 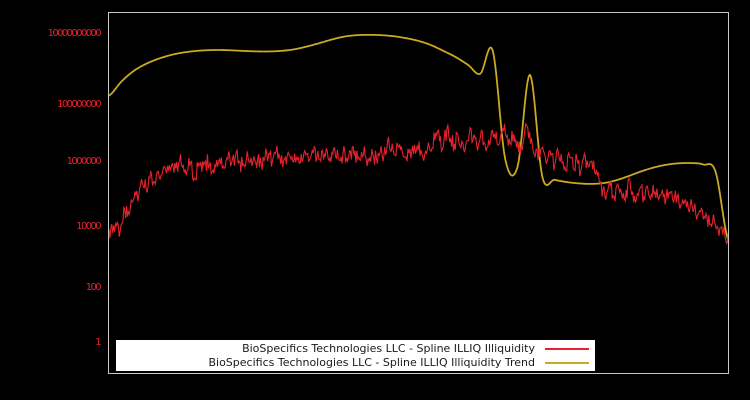 I want to click on y-tick-label-1: 1, so click(x=98, y=342).